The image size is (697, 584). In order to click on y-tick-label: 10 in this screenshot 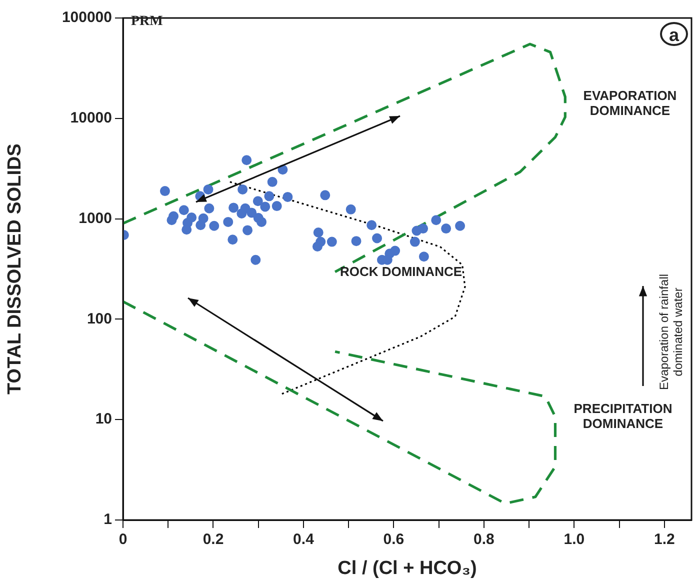, I will do `click(103, 419)`.